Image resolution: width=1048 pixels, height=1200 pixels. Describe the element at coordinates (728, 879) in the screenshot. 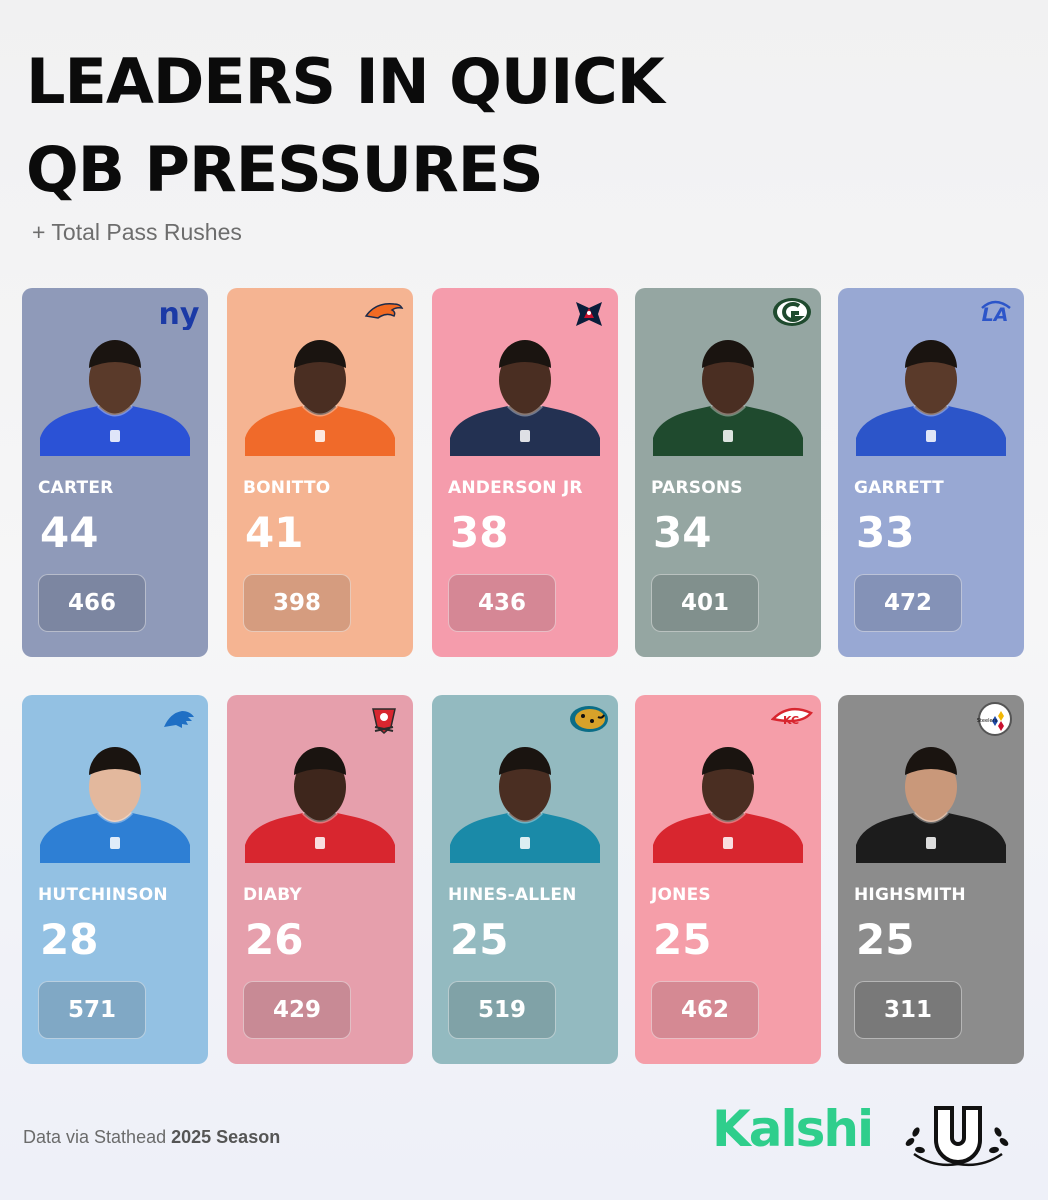

I see `player-card-jones: KC JONES 25 462` at that location.